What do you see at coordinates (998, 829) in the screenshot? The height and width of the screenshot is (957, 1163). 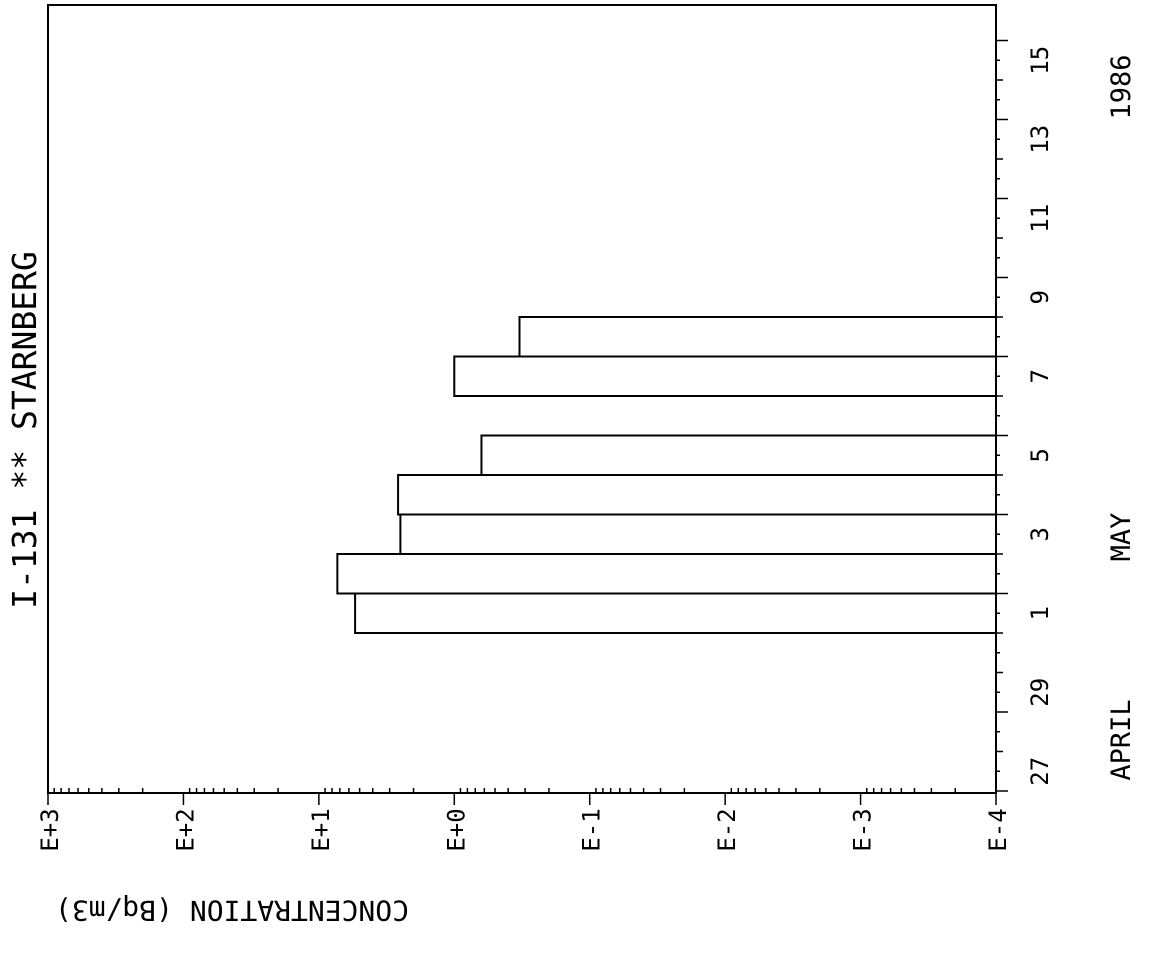 I see `y-tick-label: E-4` at bounding box center [998, 829].